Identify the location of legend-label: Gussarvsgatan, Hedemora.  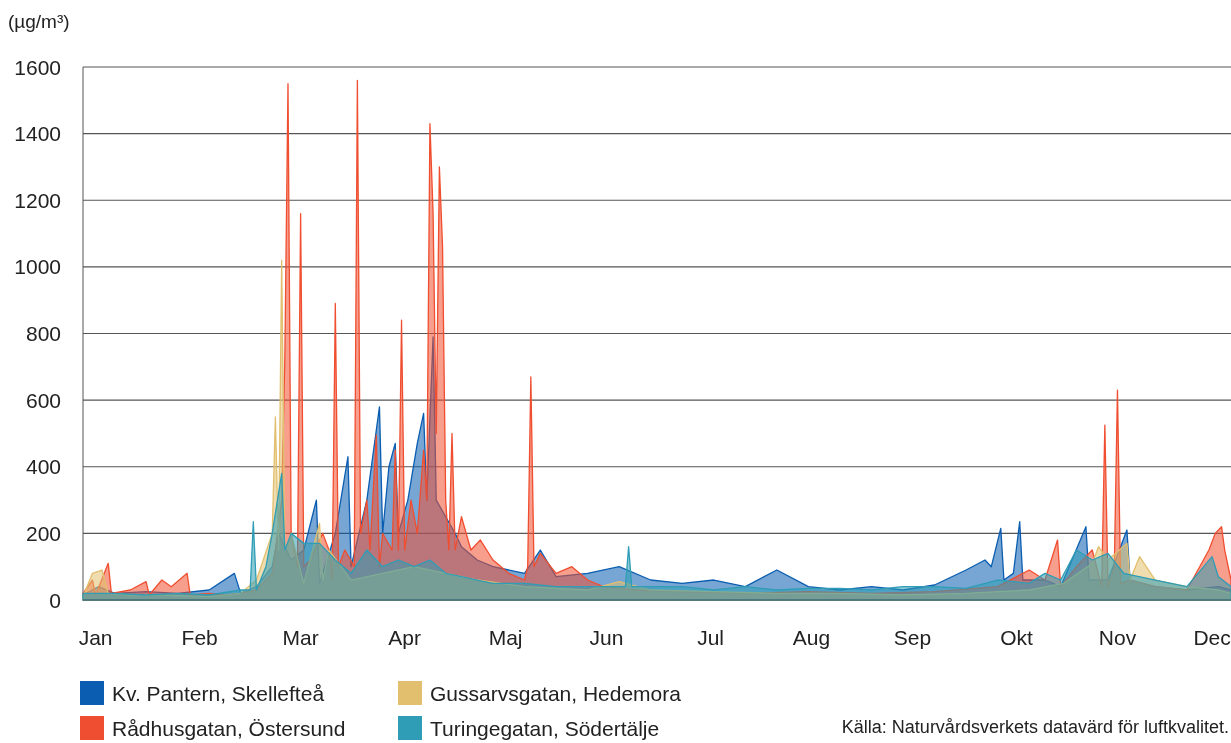
(556, 693).